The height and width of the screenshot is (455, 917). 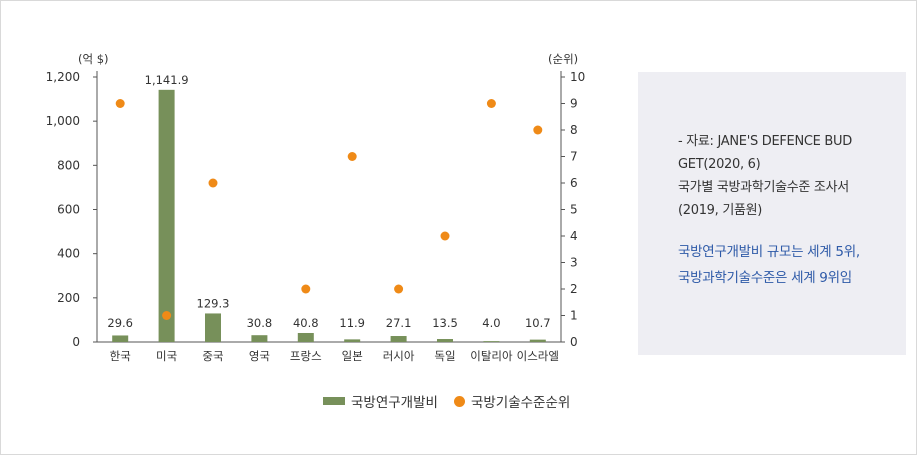 I want to click on y-tick-label-right: 0, so click(x=574, y=342).